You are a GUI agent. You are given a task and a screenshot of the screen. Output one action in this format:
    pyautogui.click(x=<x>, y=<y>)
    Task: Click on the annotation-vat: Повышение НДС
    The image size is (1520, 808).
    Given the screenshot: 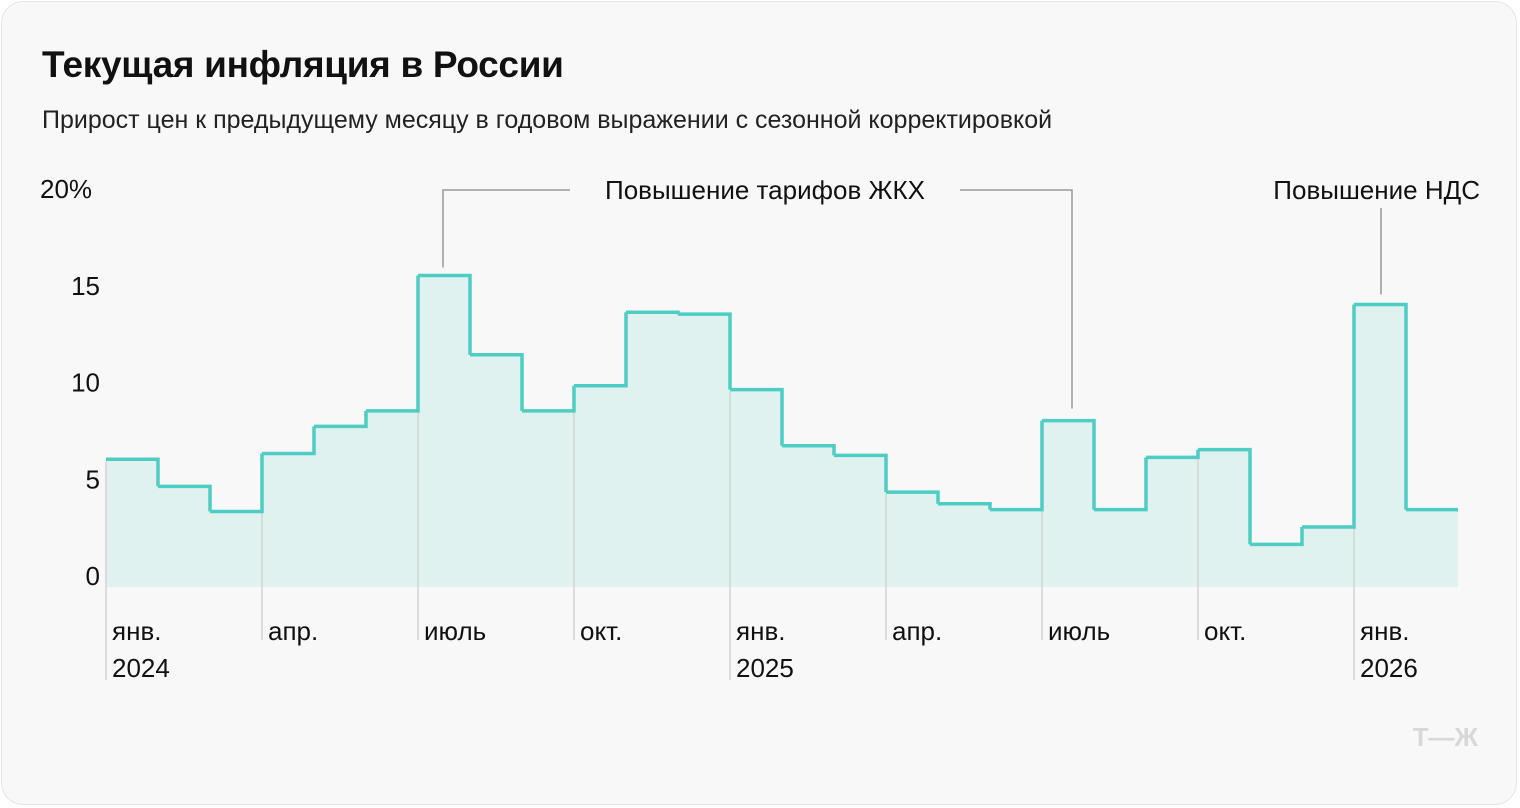 What is the action you would take?
    pyautogui.click(x=1376, y=190)
    